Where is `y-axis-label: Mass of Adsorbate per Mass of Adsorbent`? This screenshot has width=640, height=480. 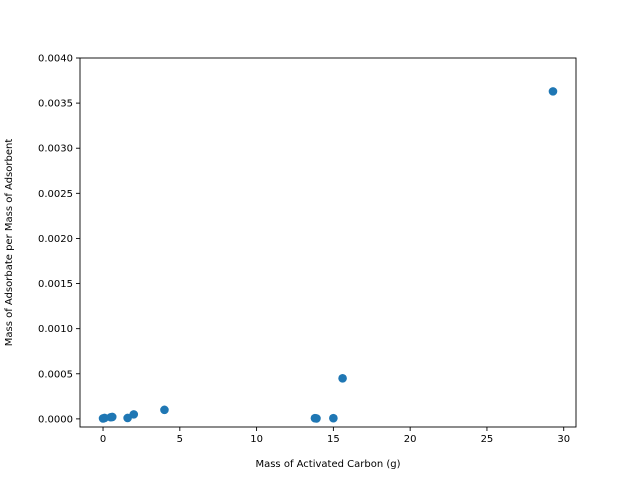
y-axis-label: Mass of Adsorbate per Mass of Adsorbent is located at coordinates (9, 243).